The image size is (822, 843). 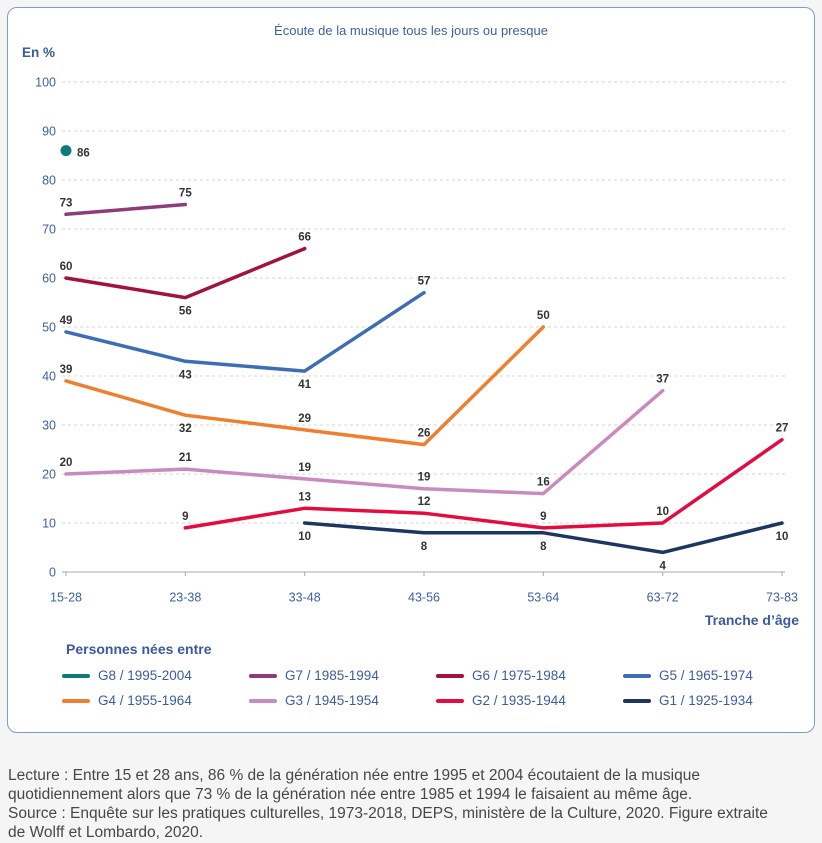 What do you see at coordinates (66, 267) in the screenshot?
I see `data-label-g6-15-28: 60` at bounding box center [66, 267].